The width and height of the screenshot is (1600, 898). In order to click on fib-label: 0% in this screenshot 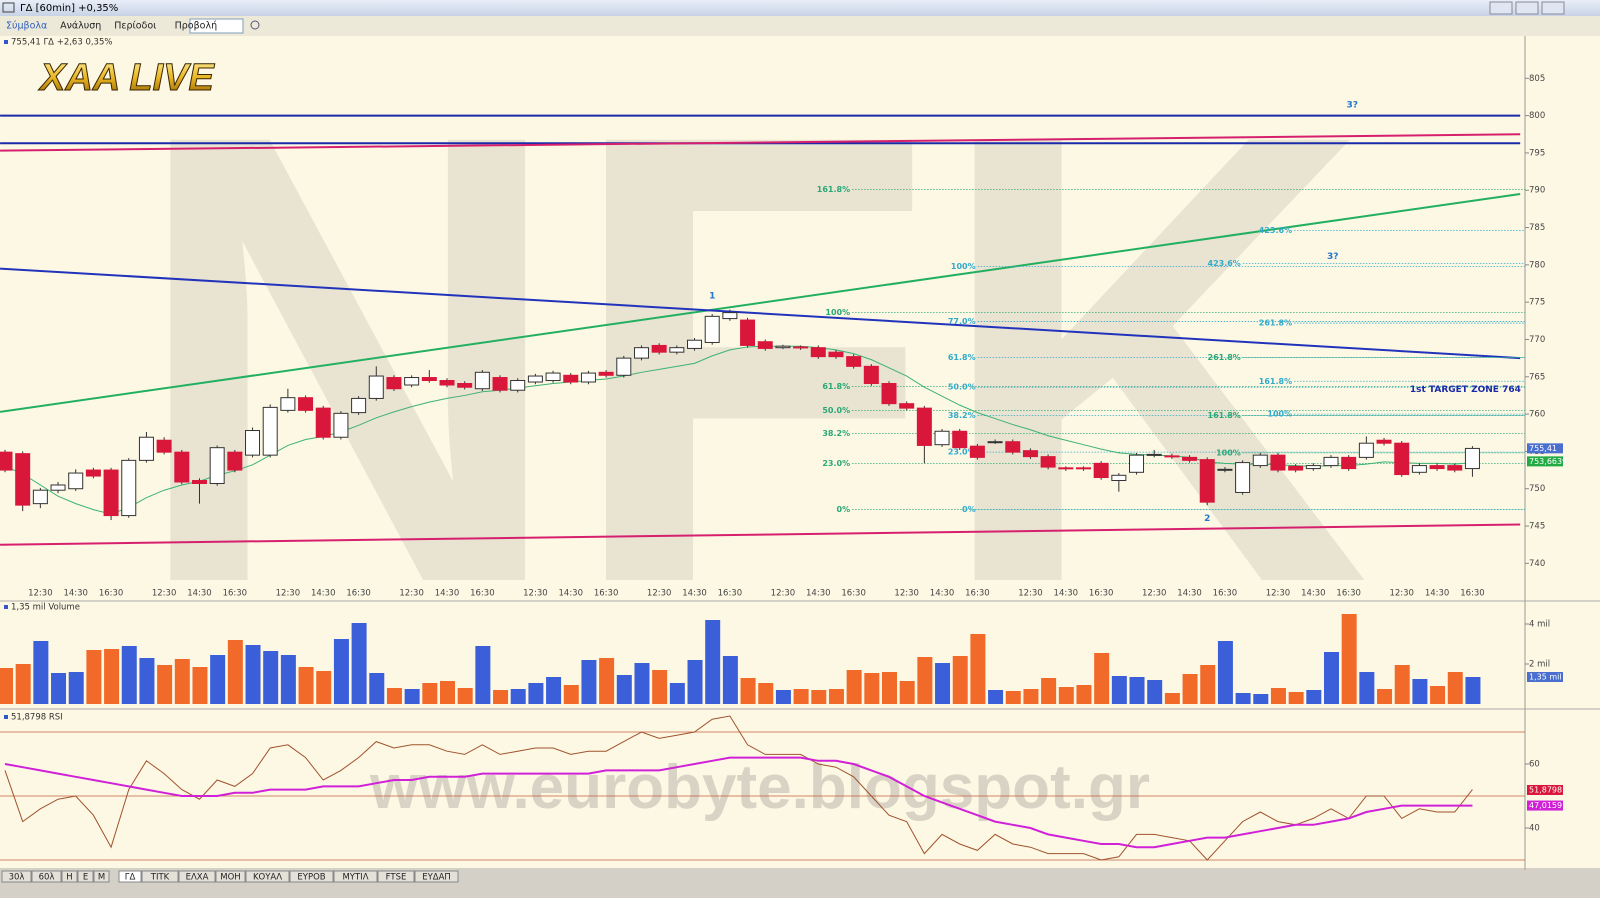, I will do `click(844, 509)`.